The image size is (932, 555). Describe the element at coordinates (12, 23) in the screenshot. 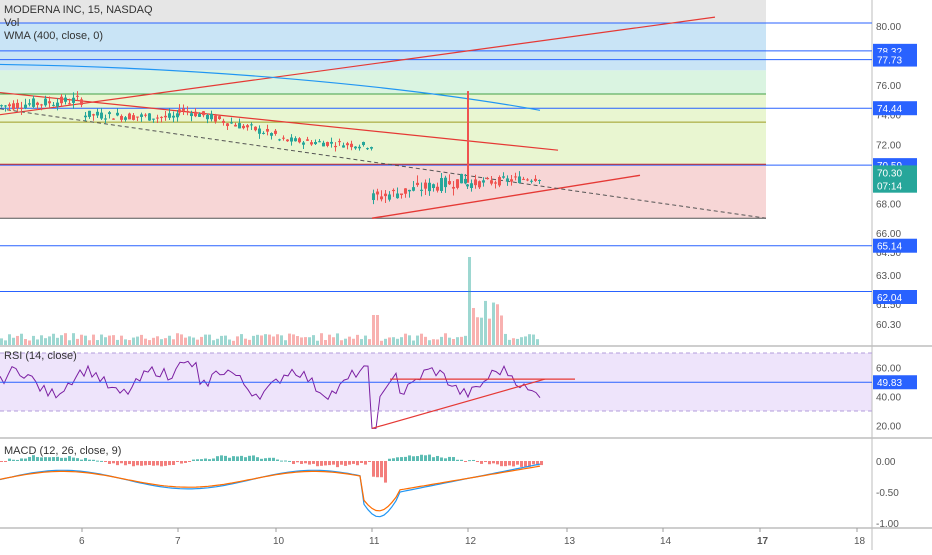

I see `vol-label: Vol` at that location.